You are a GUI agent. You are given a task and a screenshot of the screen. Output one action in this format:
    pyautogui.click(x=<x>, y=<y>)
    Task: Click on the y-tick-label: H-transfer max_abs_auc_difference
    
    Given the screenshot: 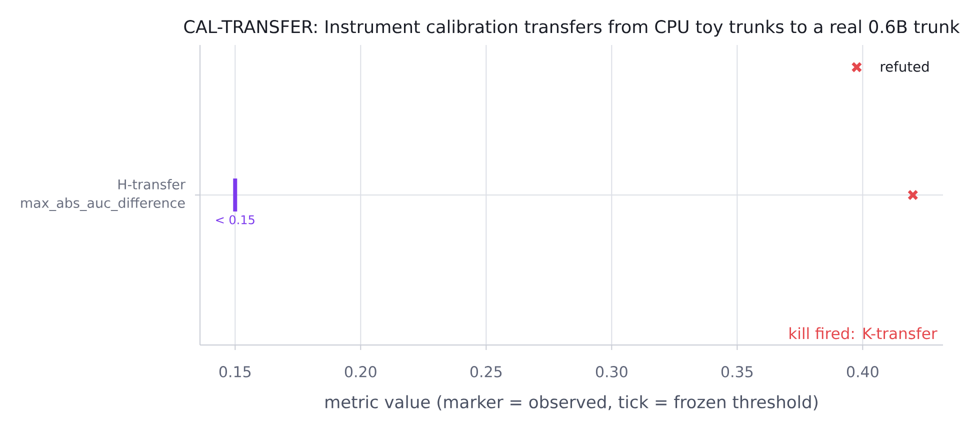 What is the action you would take?
    pyautogui.click(x=103, y=195)
    